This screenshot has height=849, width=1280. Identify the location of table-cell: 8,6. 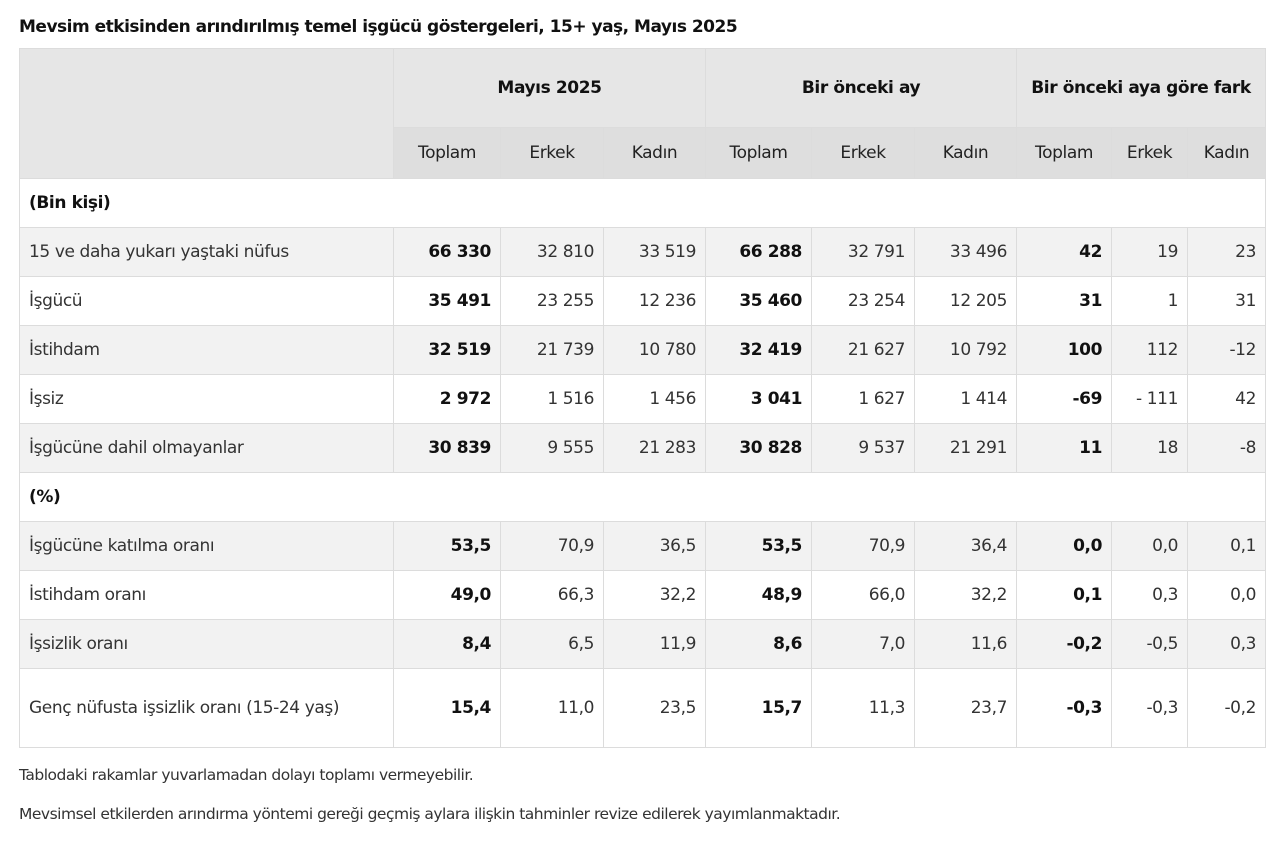
(758, 644).